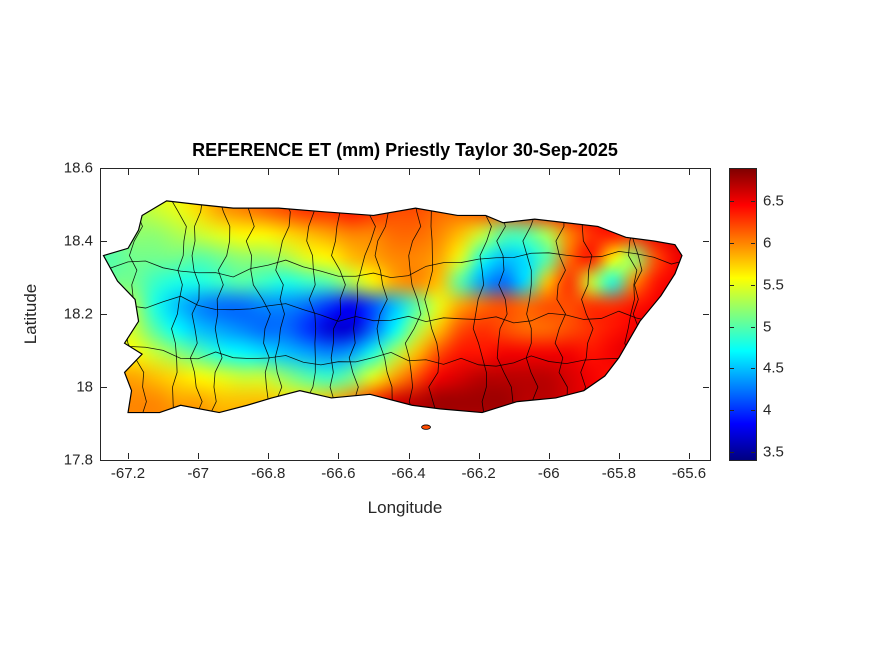 The image size is (875, 656). What do you see at coordinates (767, 410) in the screenshot?
I see `colorbar-tick-label-1: 4` at bounding box center [767, 410].